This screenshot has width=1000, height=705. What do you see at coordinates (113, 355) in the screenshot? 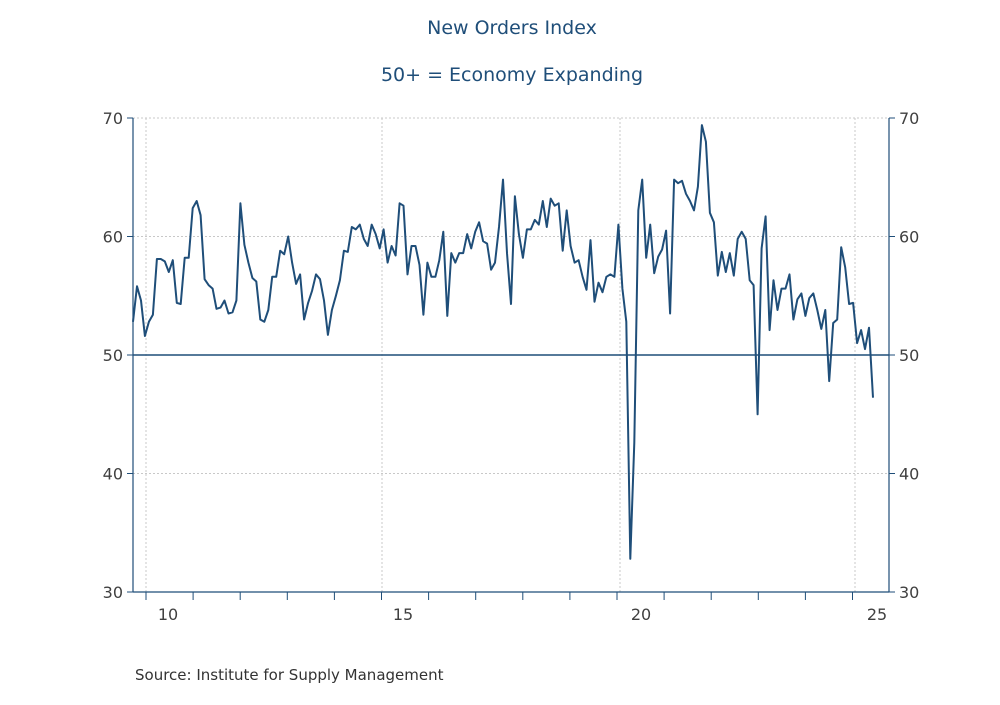
I see `y-tick-label-left: 50` at bounding box center [113, 355].